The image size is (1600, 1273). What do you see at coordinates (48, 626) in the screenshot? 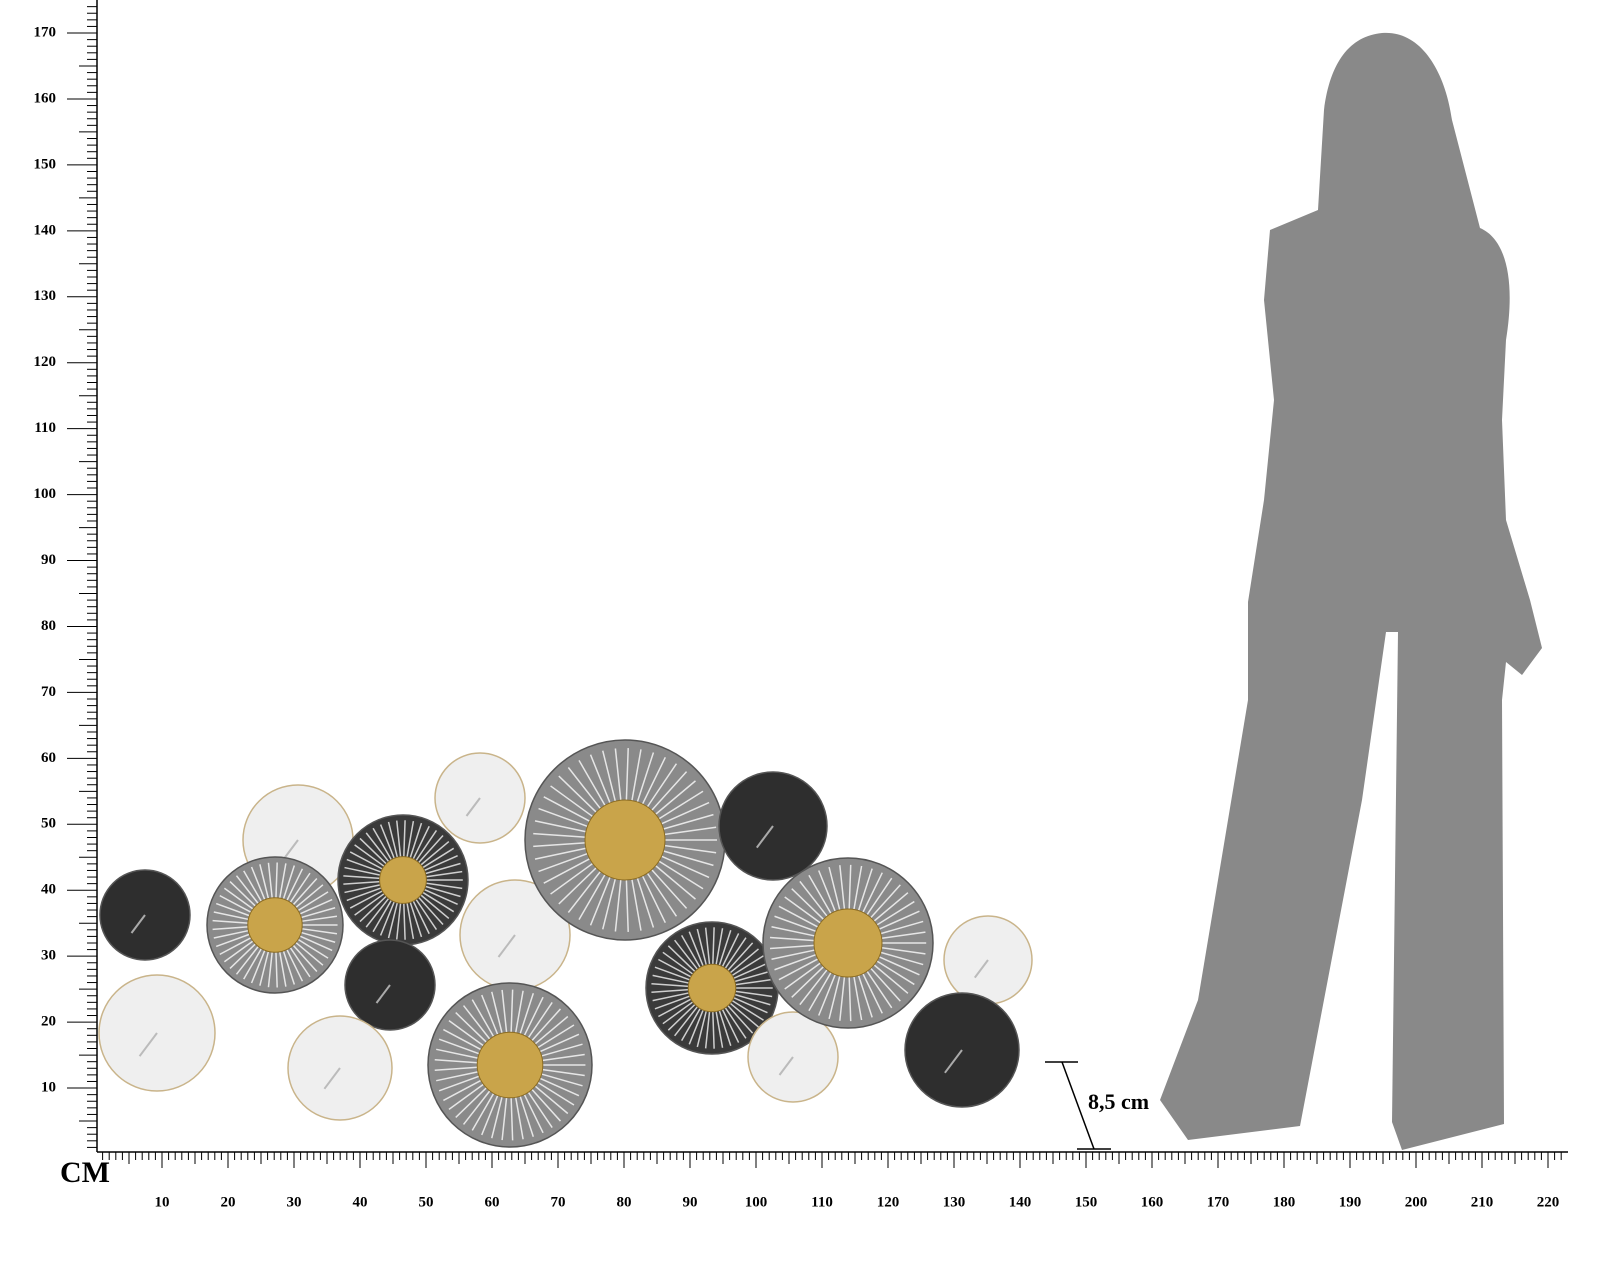
I see `y-label: 80` at bounding box center [48, 626].